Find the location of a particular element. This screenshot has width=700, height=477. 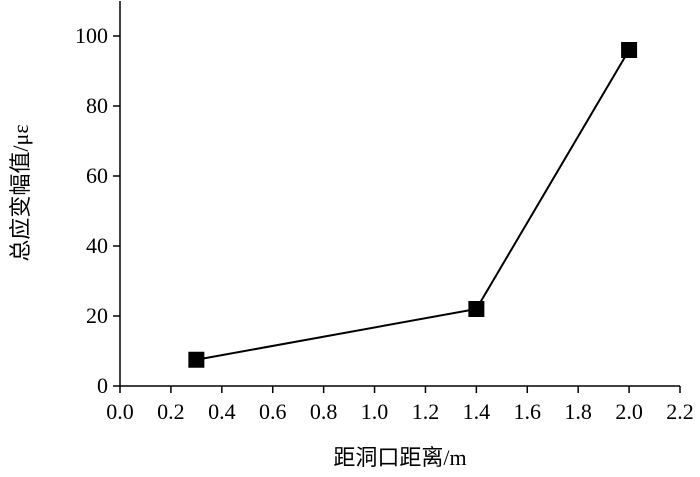

x-tick-label: 2.0 is located at coordinates (629, 411).